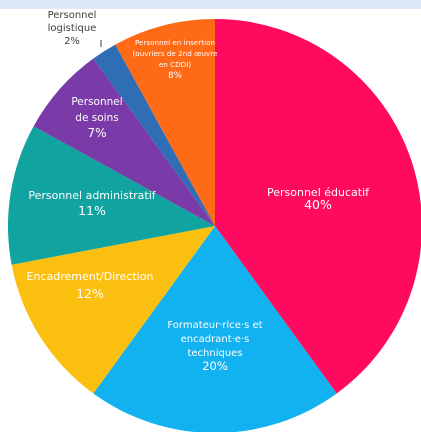  Describe the element at coordinates (176, 53) in the screenshot. I see `slice-name-label: (ouvriers de 2nd œuvre` at that location.